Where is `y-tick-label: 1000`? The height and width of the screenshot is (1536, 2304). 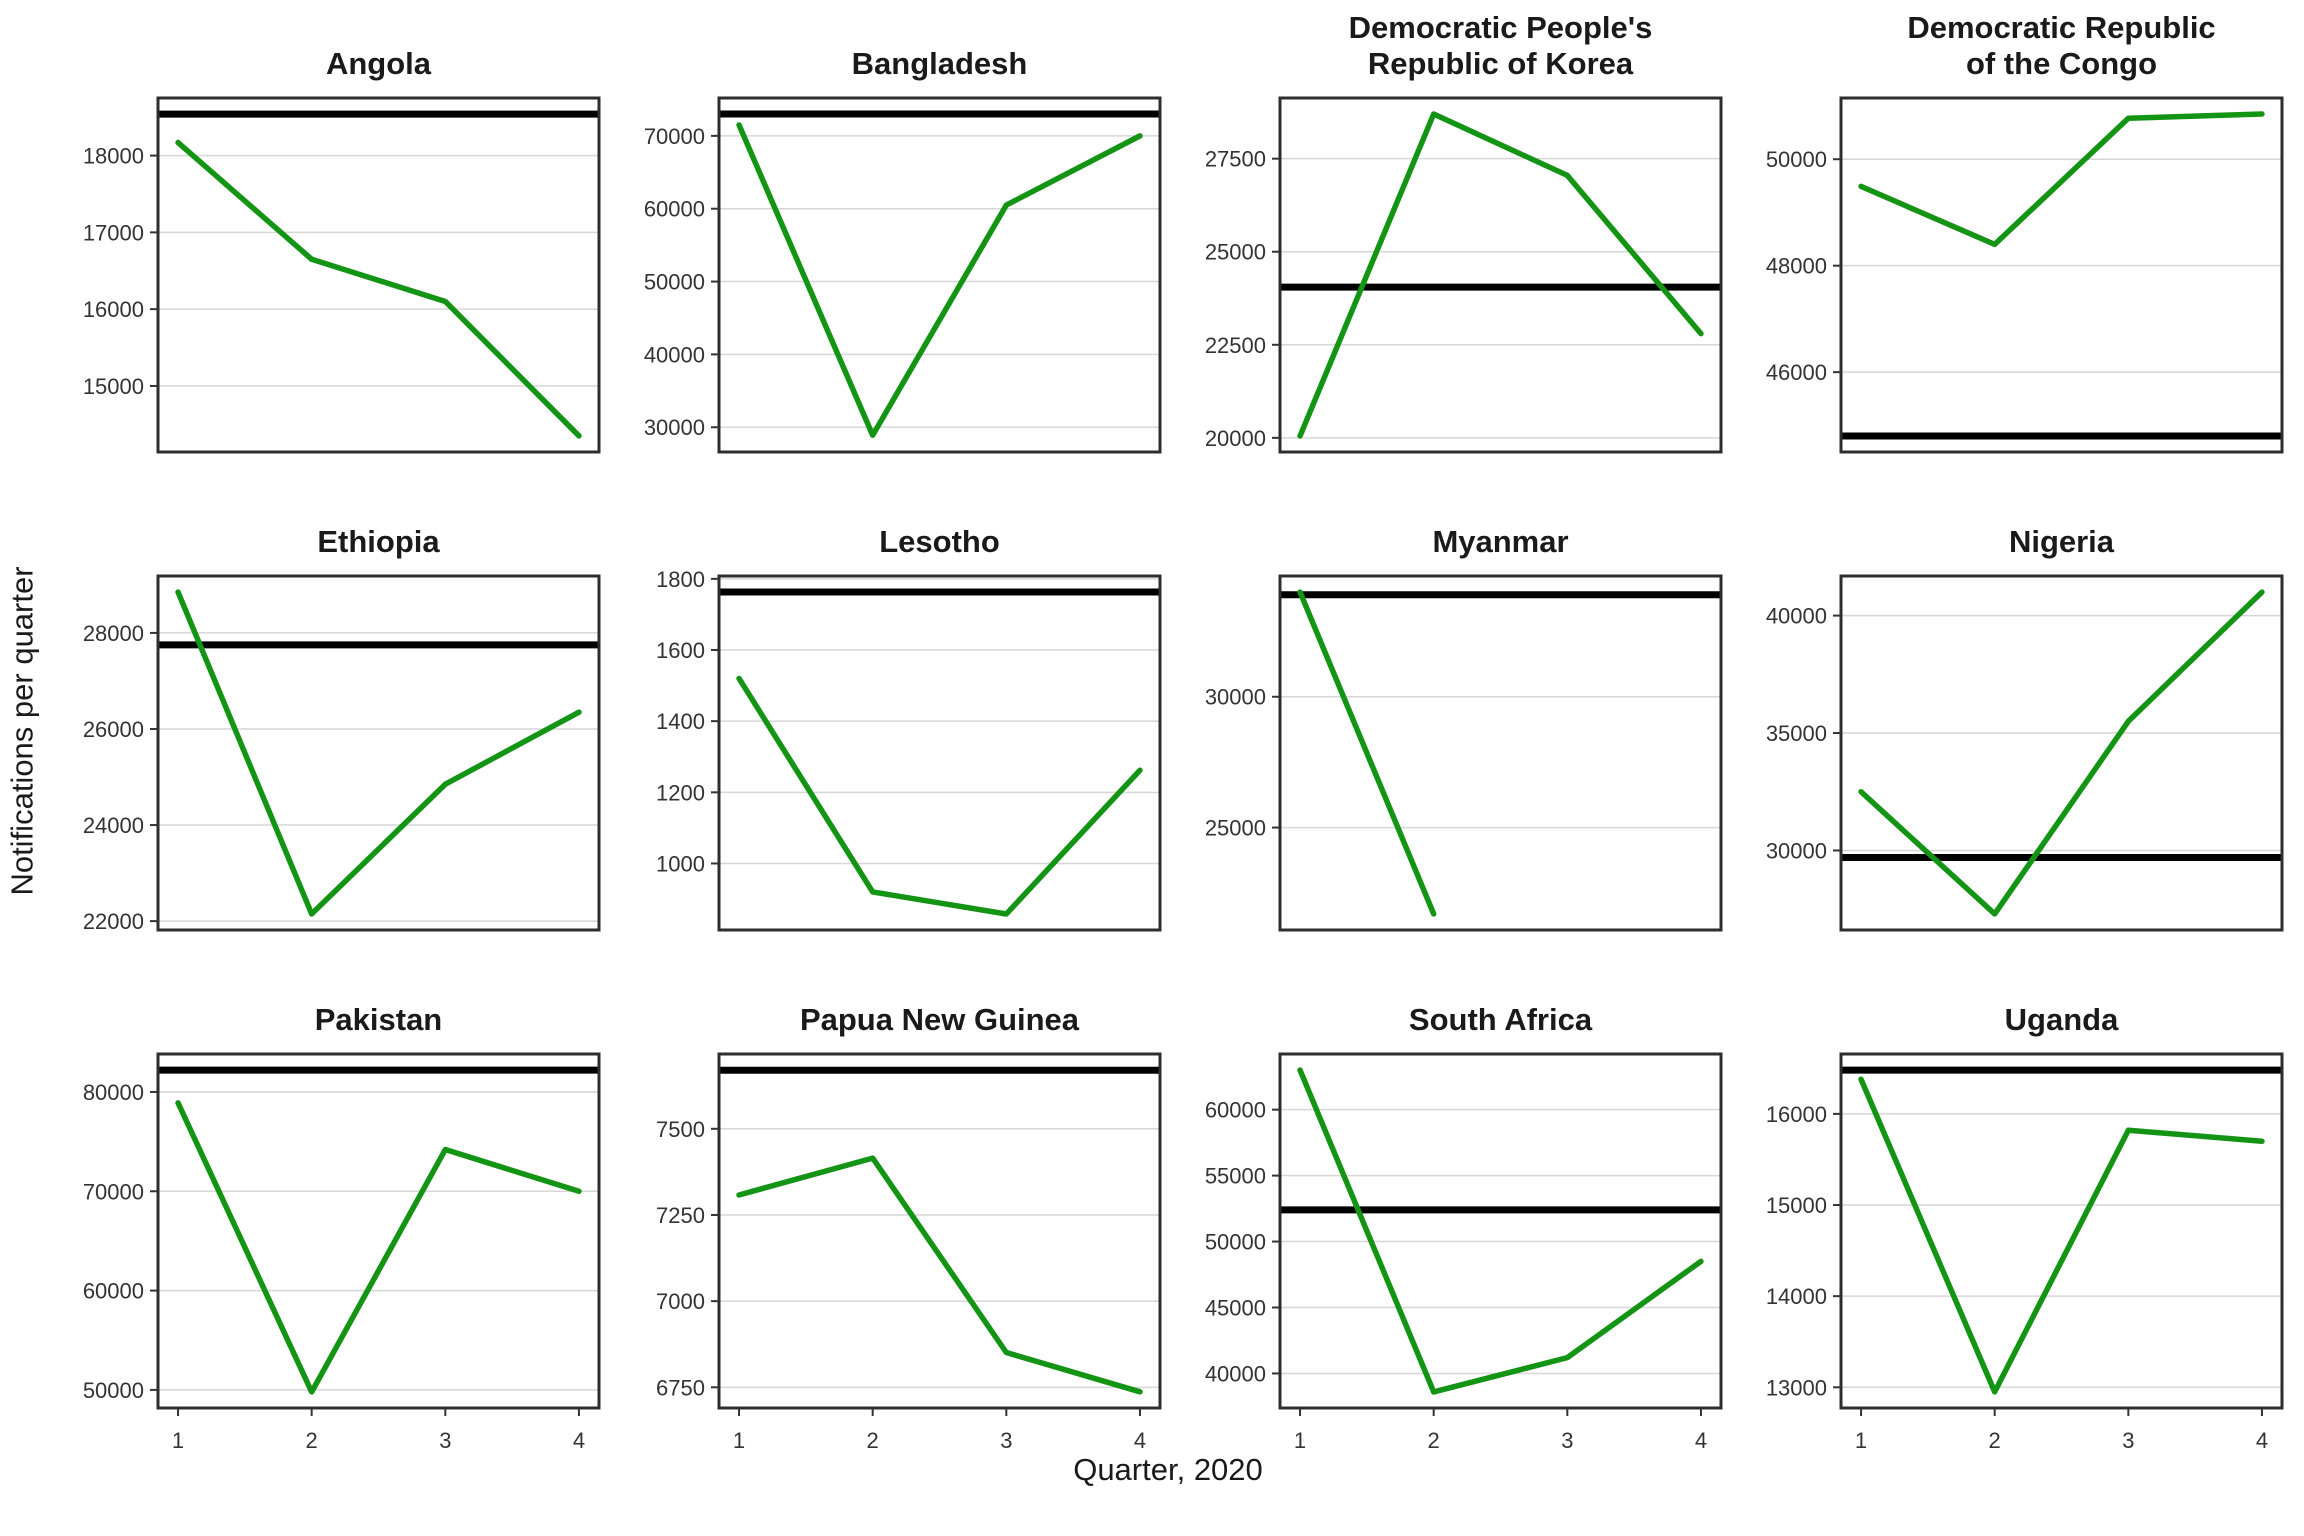
y-tick-label: 1000 is located at coordinates (680, 863).